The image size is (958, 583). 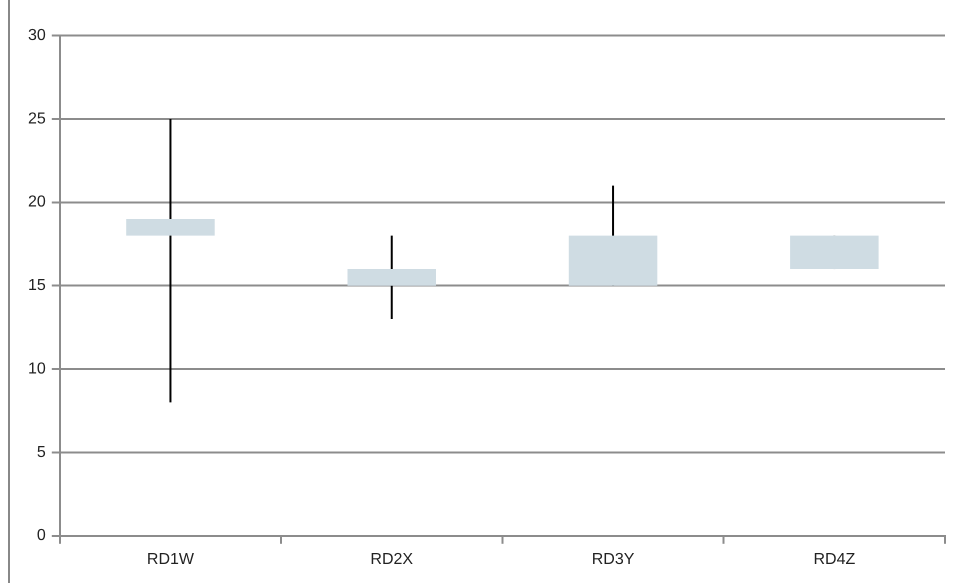 What do you see at coordinates (613, 559) in the screenshot?
I see `x-tick-label: RD3Y` at bounding box center [613, 559].